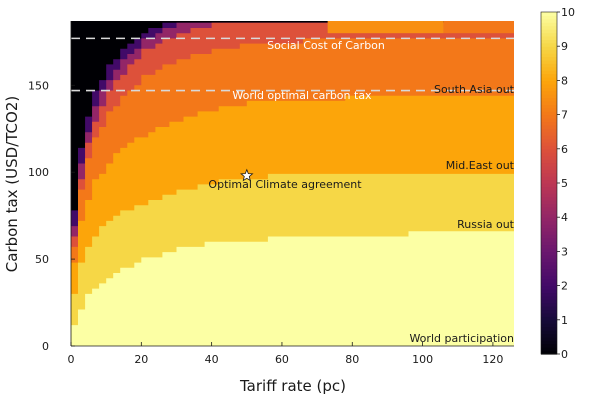 This screenshot has height=404, width=600. I want to click on colorbar-tick-label-7: 7, so click(564, 115).